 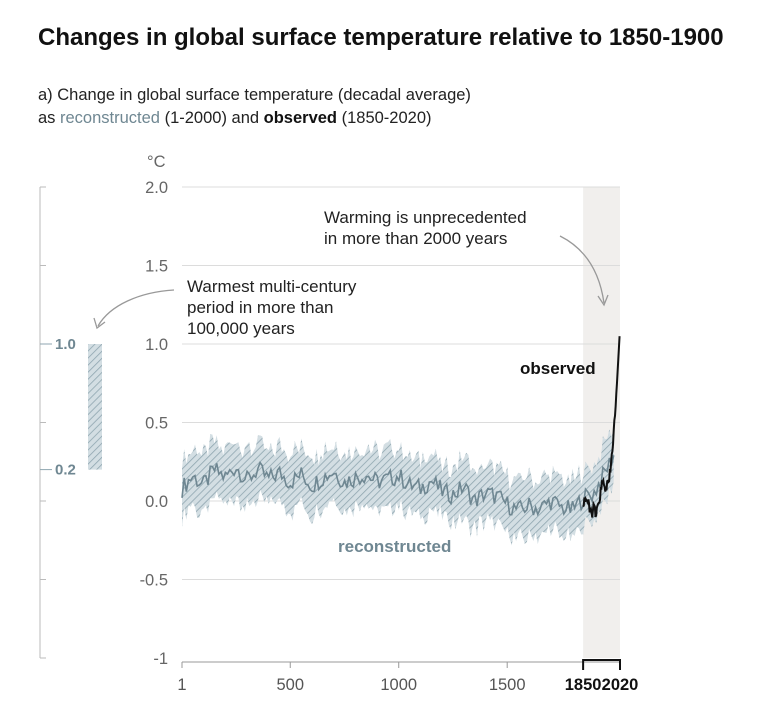 I want to click on subtitle-reconstructed: reconstructed, so click(x=110, y=118).